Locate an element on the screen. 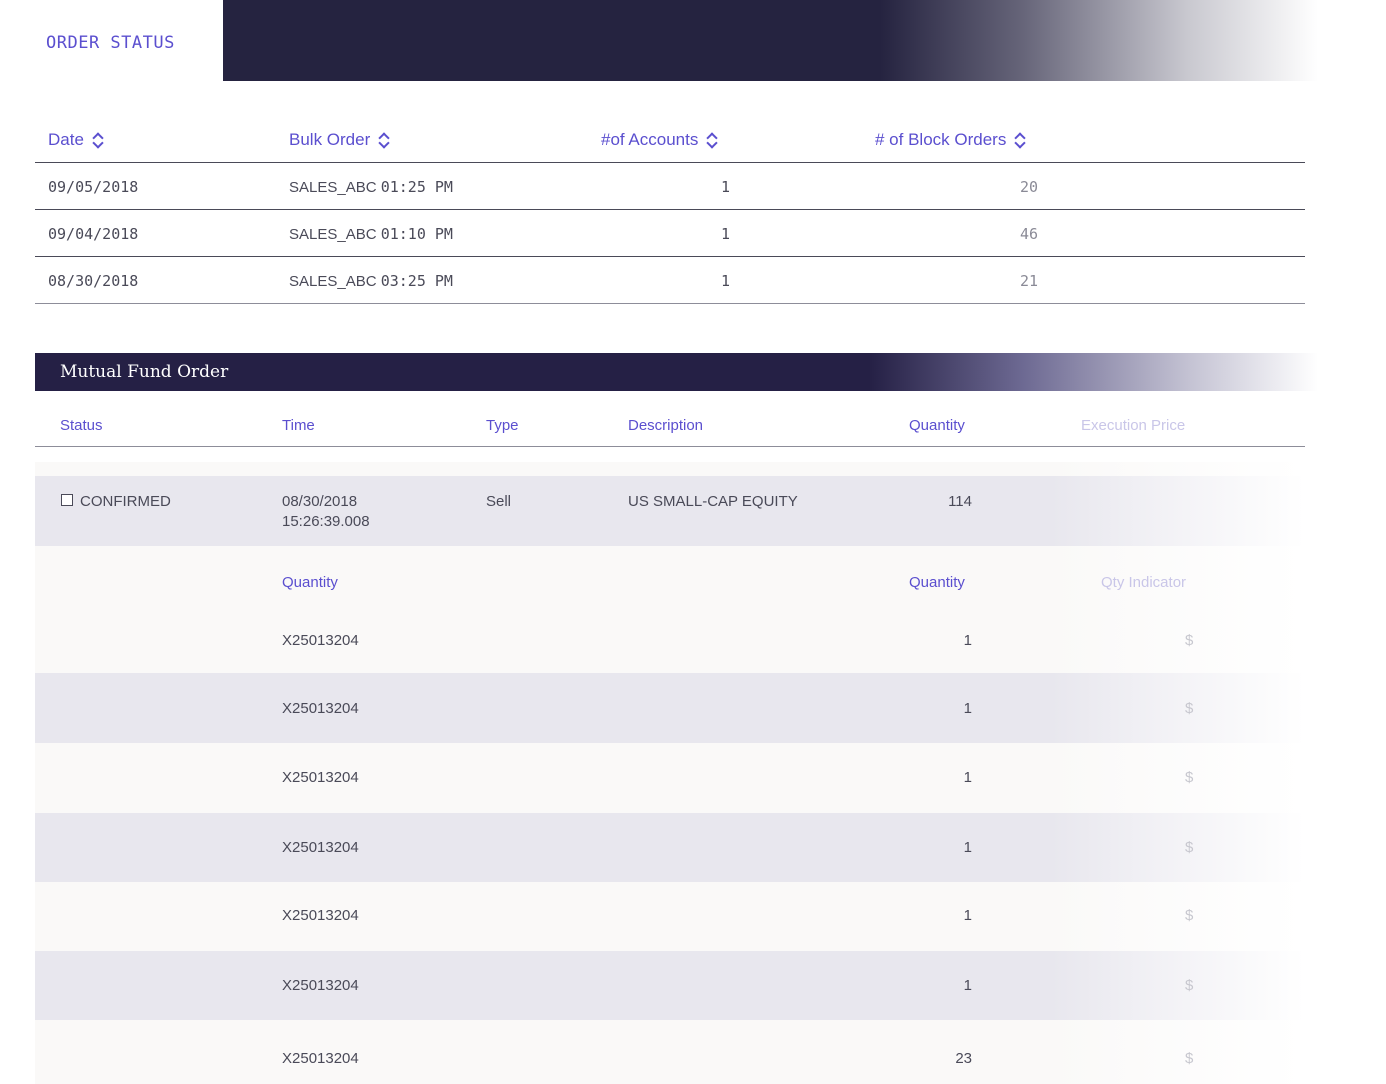 Image resolution: width=1386 pixels, height=1084 pixels. sub-column-header-quantity: Quantity is located at coordinates (310, 582).